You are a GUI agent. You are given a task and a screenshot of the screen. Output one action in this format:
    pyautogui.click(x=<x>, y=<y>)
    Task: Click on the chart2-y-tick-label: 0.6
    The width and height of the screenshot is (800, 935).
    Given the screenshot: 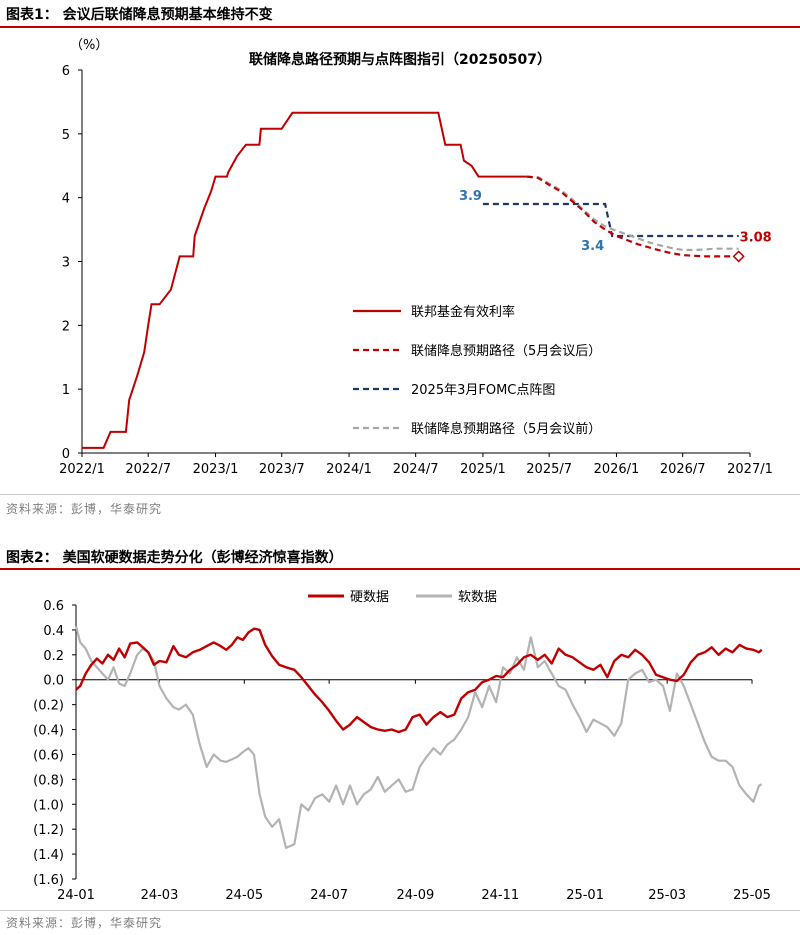 What is the action you would take?
    pyautogui.click(x=53, y=606)
    